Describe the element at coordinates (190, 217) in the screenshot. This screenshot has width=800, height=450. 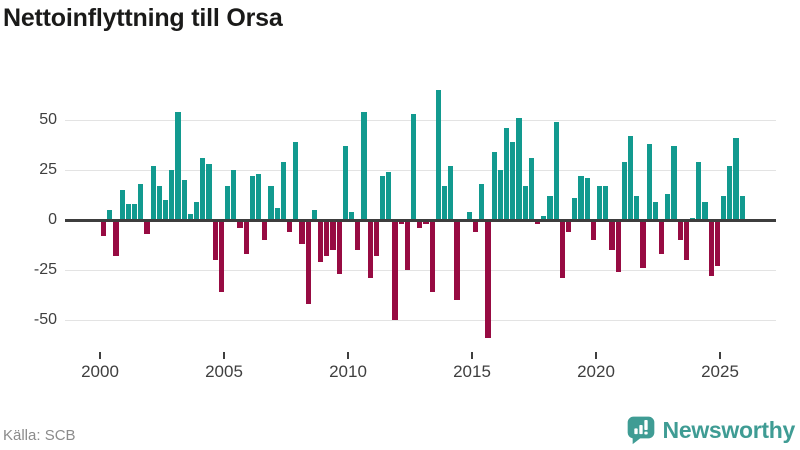
I see `bar-2003q3` at that location.